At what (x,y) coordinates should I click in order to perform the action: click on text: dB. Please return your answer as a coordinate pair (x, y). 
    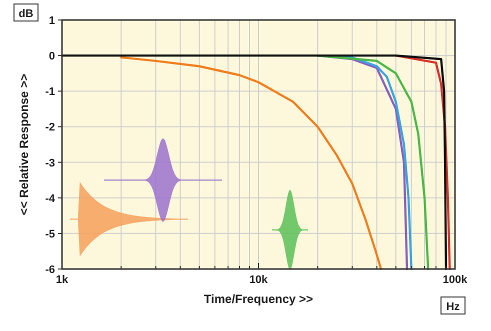
    Looking at the image, I should click on (26, 14).